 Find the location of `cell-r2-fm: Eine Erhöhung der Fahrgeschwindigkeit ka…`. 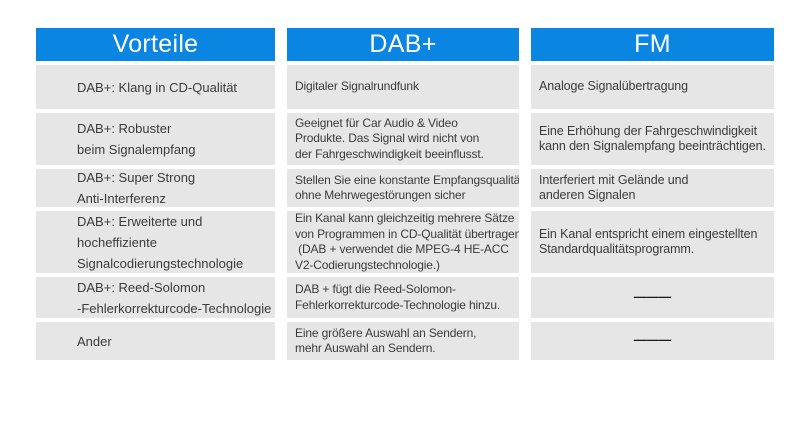

cell-r2-fm: Eine Erhöhung der Fahrgeschwindigkeit ka… is located at coordinates (652, 139).